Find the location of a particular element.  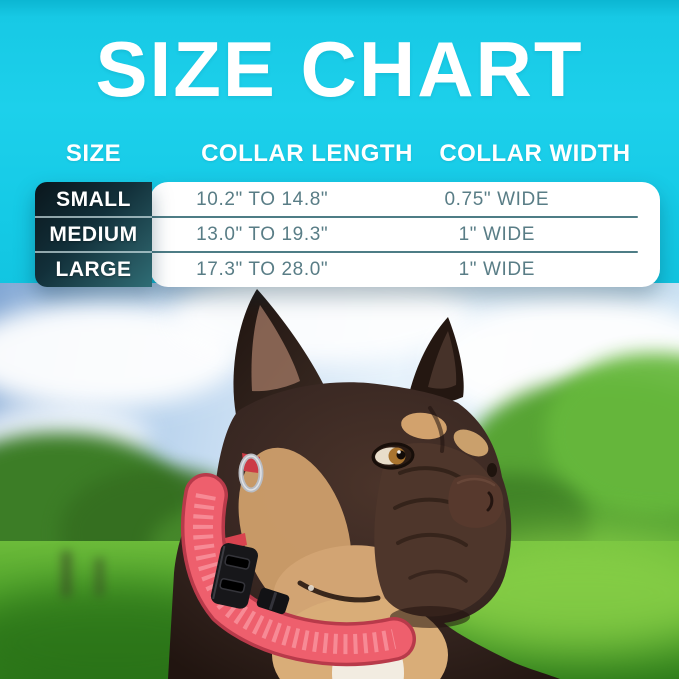

size-label-large: LARGE is located at coordinates (93, 269).